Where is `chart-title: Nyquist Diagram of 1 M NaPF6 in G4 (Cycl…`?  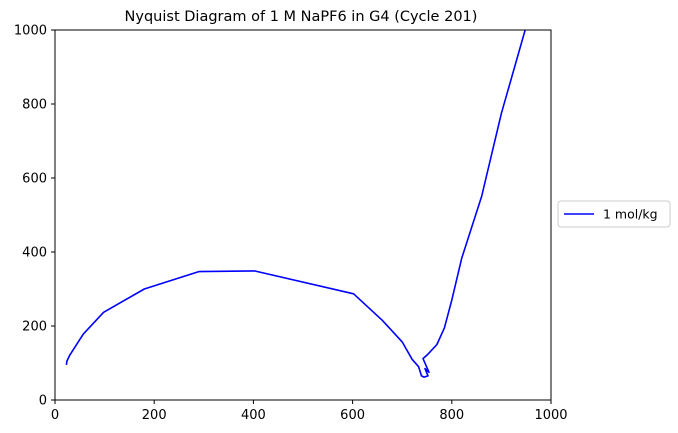 chart-title: Nyquist Diagram of 1 M NaPF6 in G4 (Cycl… is located at coordinates (301, 17).